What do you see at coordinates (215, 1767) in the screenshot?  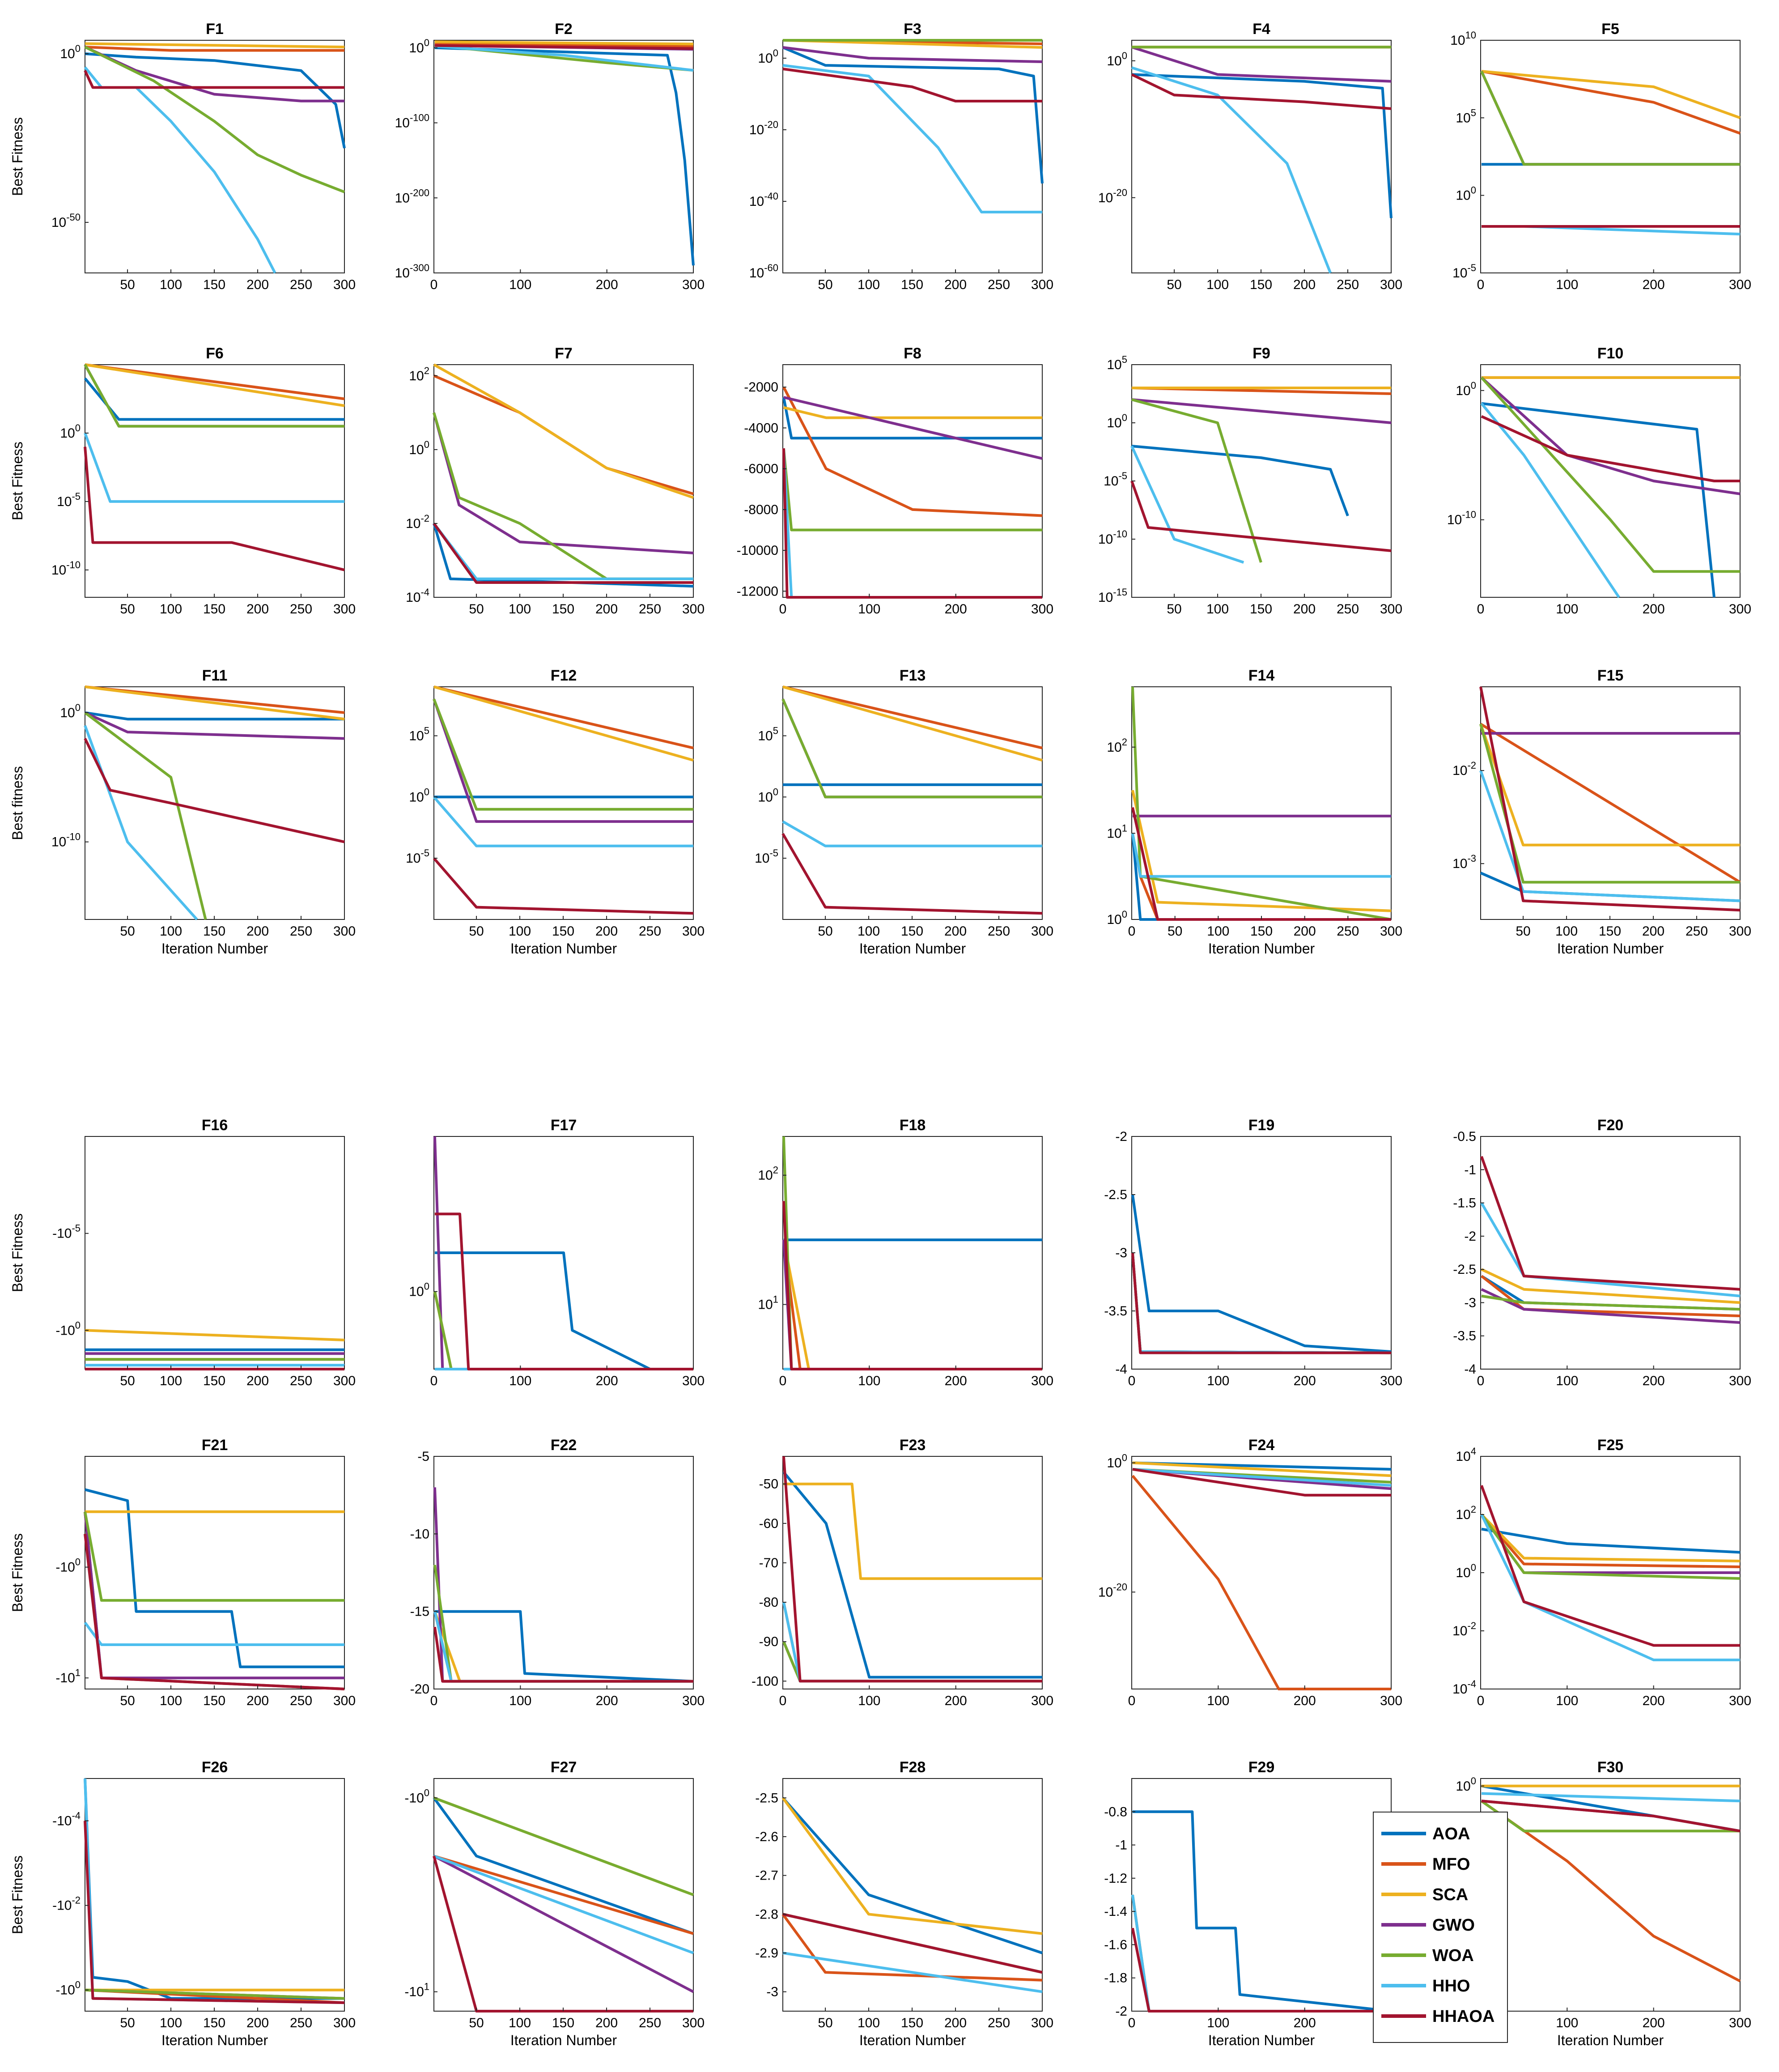 I see `subplot-title: F26` at bounding box center [215, 1767].